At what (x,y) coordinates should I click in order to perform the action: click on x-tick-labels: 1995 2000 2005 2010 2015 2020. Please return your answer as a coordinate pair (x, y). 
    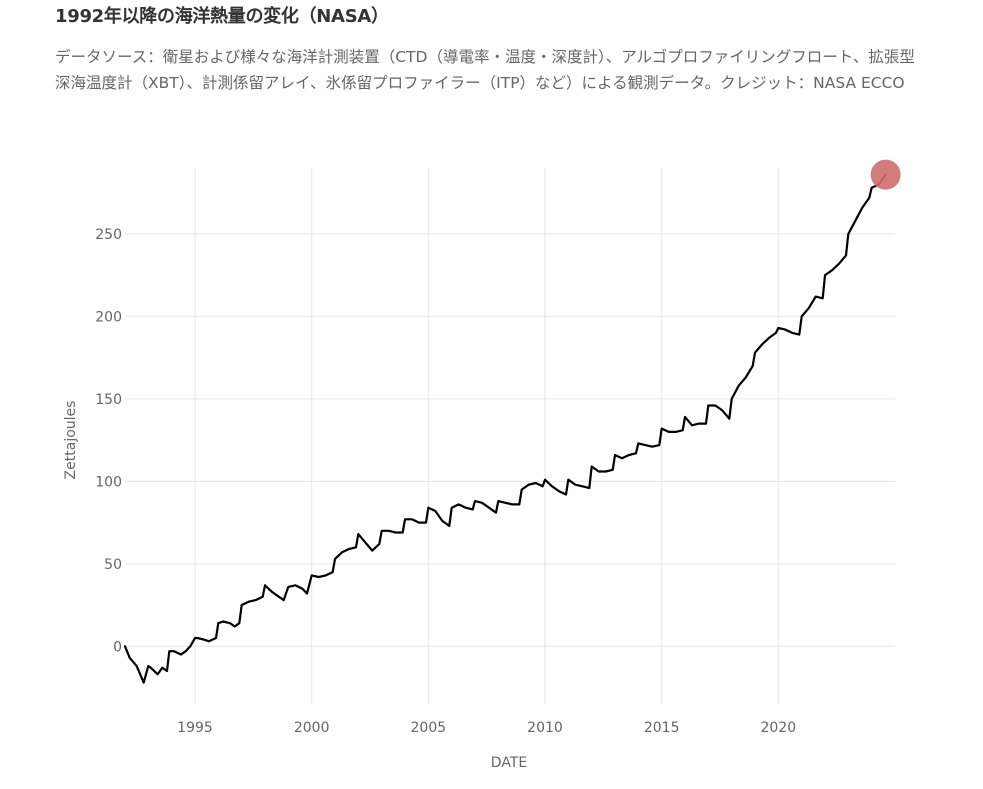
    Looking at the image, I should click on (486, 728).